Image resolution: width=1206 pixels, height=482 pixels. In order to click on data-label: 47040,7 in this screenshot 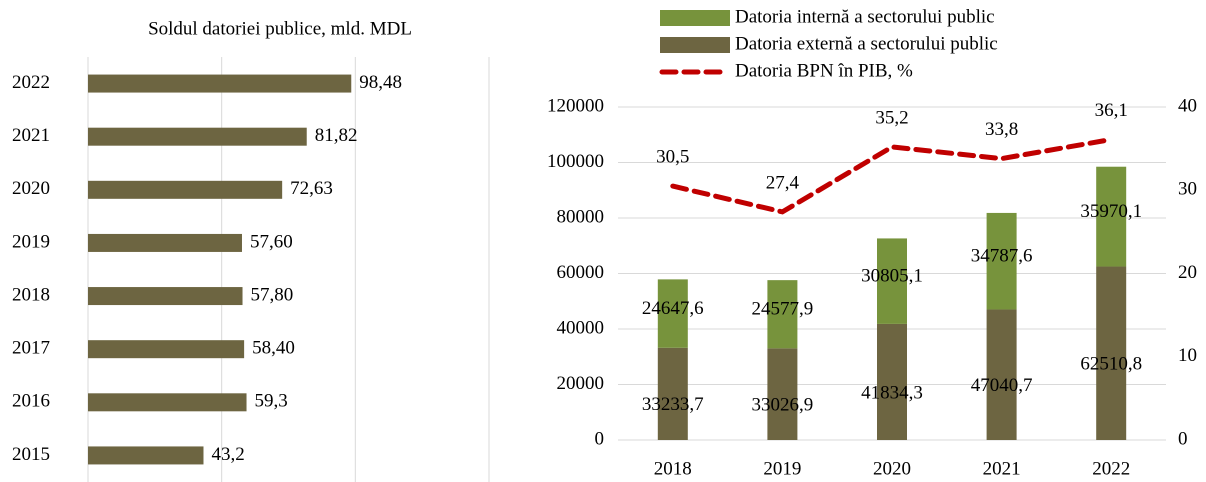, I will do `click(1002, 385)`.